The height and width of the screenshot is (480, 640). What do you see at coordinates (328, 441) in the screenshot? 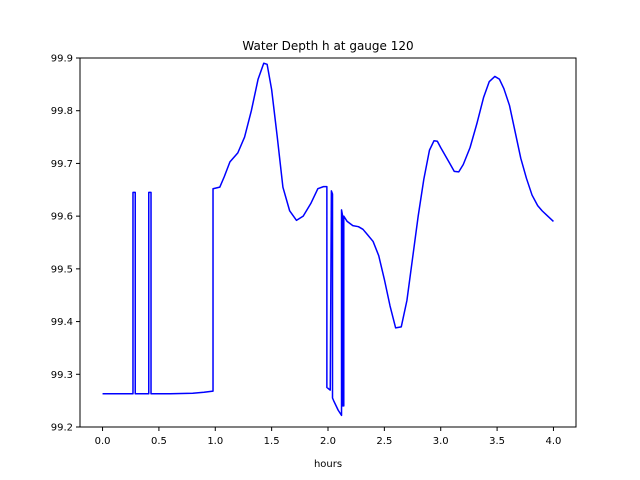
I see `x-tick-label: 2.0` at bounding box center [328, 441].